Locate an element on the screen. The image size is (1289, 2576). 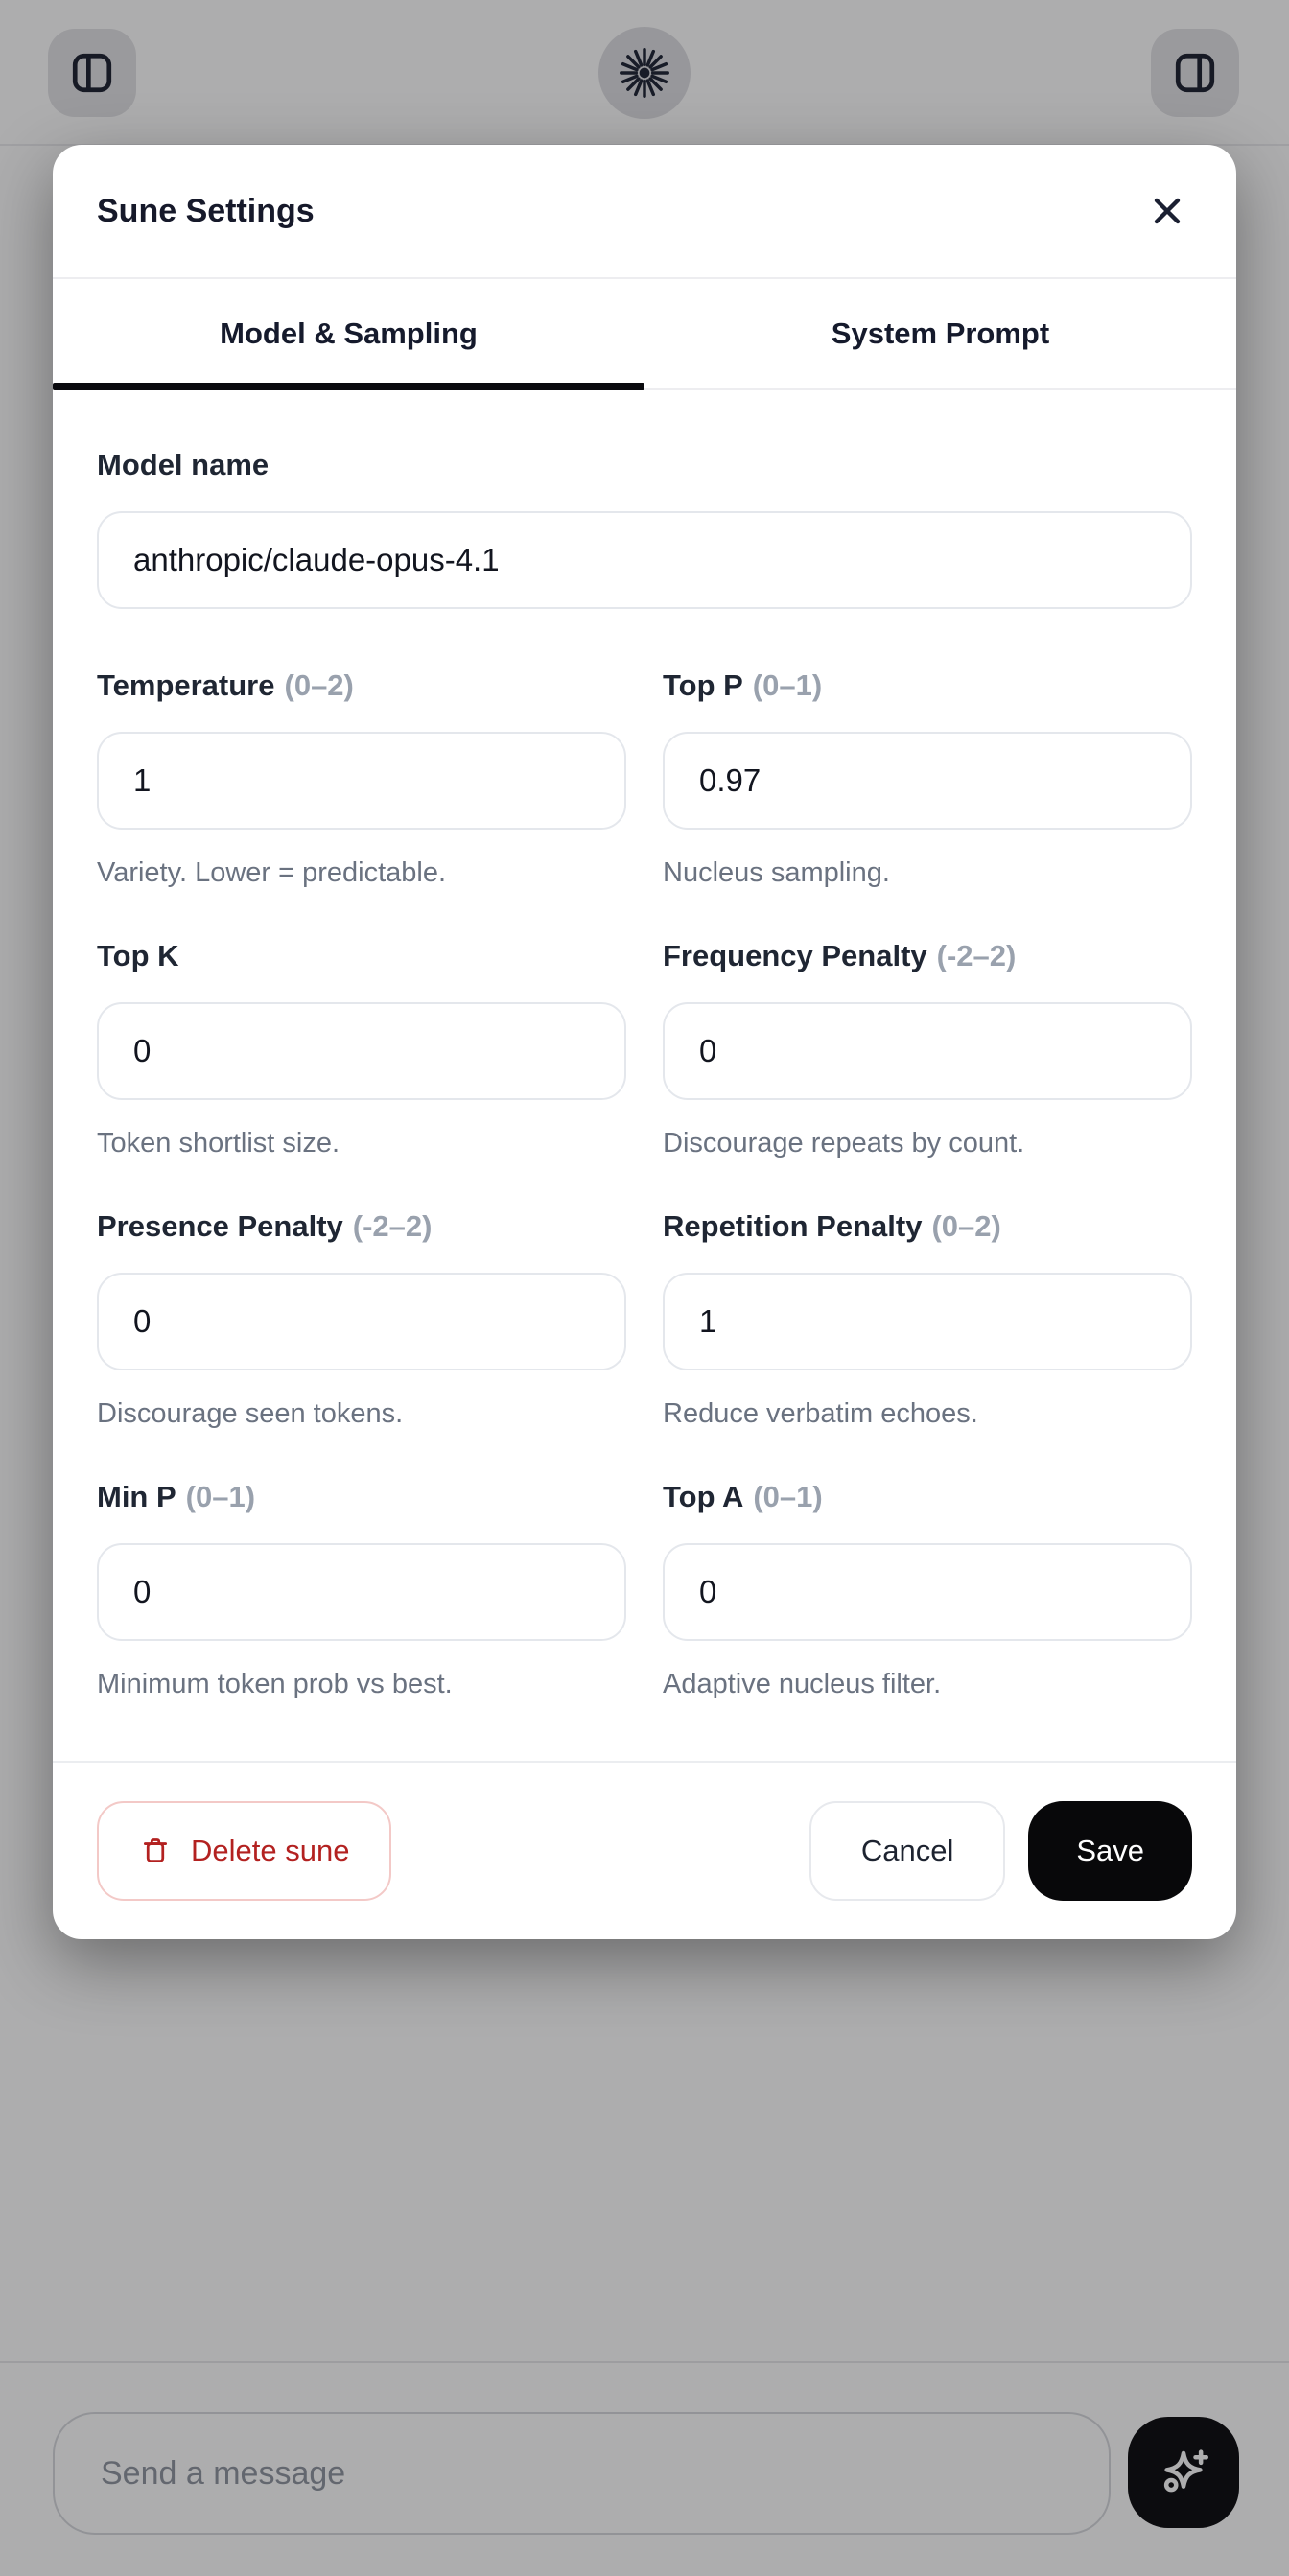
presence-penalty-input is located at coordinates (361, 1321).